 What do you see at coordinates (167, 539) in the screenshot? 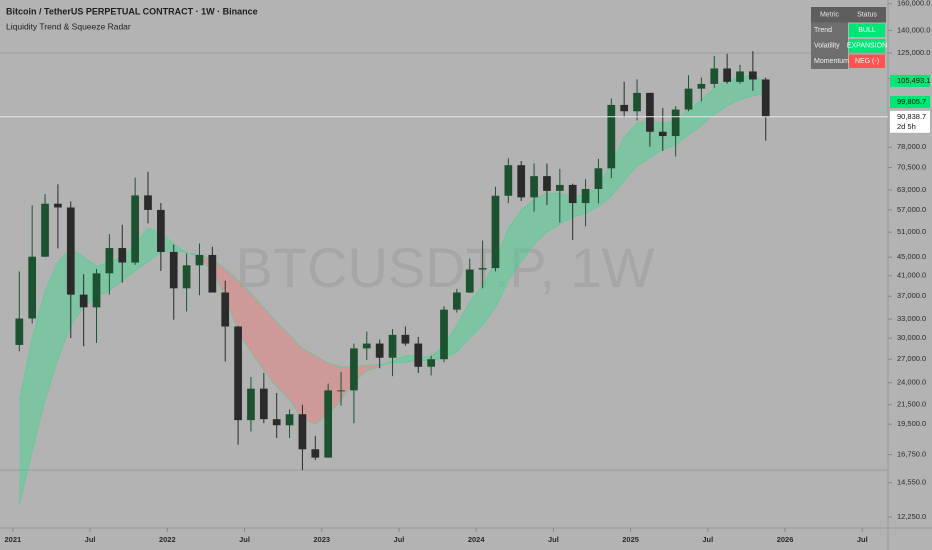
I see `x-tick-label: 2022` at bounding box center [167, 539].